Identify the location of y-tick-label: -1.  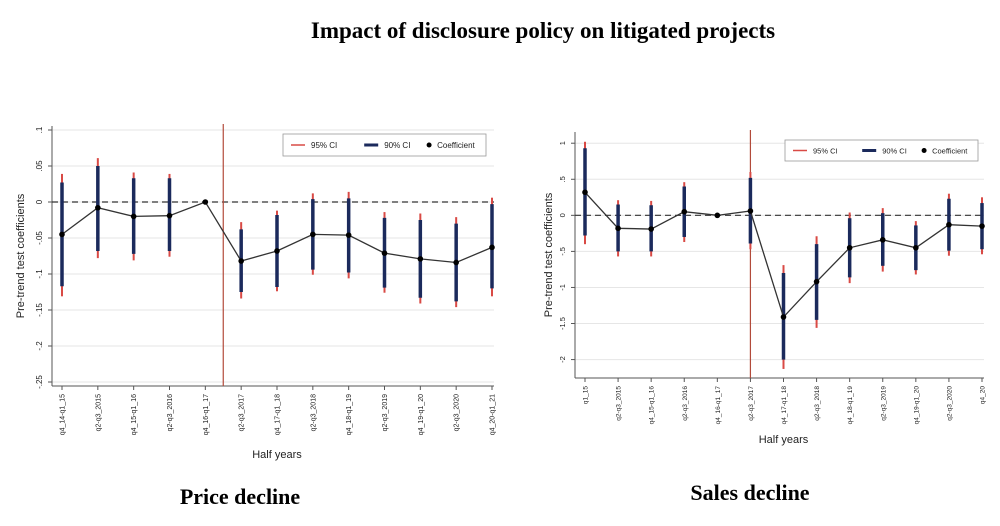
(562, 287).